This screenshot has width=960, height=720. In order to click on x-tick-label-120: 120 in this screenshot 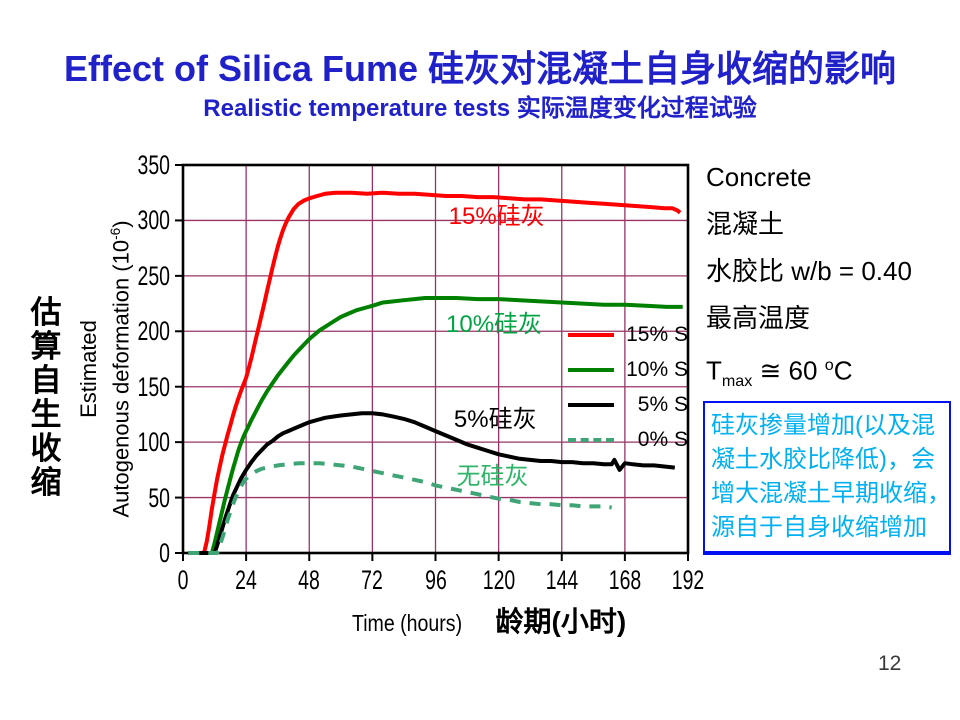, I will do `click(498, 580)`.